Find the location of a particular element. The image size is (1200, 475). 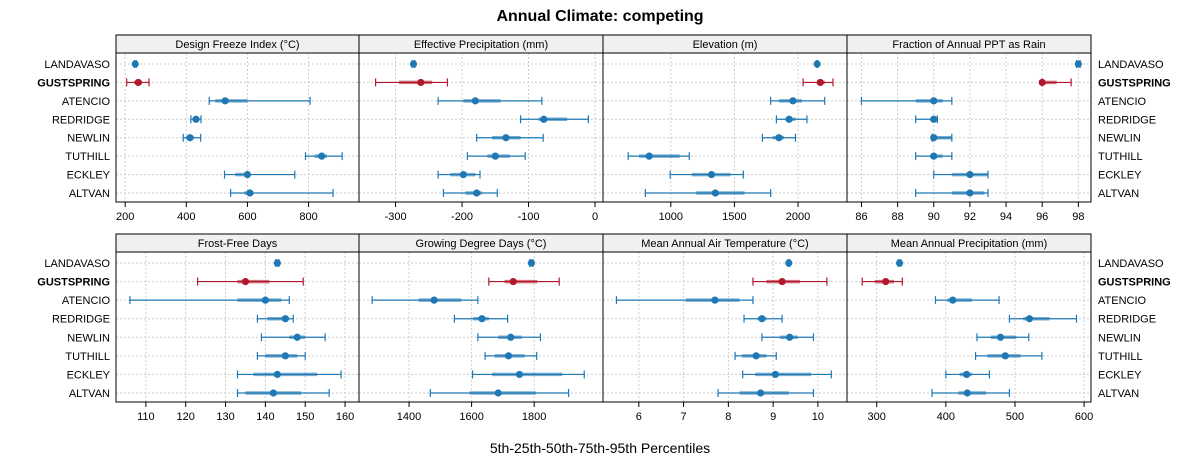

x-tick-label: 10 is located at coordinates (818, 417).